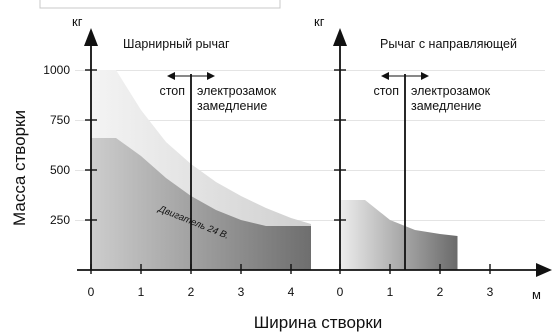 This screenshot has width=560, height=333. I want to click on x-tick-label-1-3: 3, so click(490, 292).